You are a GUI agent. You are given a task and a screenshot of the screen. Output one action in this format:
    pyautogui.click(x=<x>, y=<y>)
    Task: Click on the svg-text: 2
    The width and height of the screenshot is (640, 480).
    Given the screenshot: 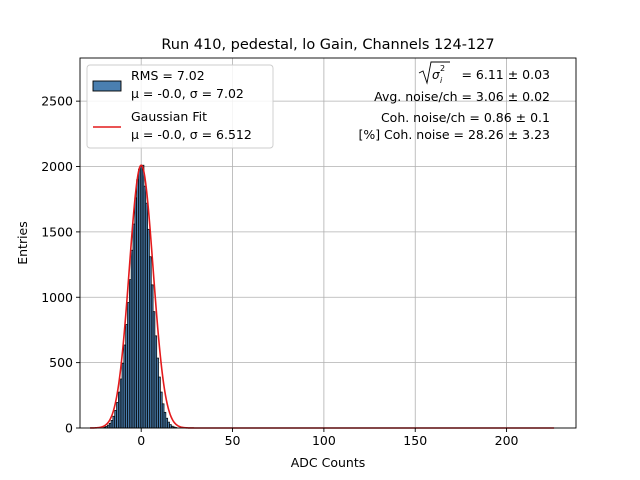 What is the action you would take?
    pyautogui.click(x=442, y=68)
    